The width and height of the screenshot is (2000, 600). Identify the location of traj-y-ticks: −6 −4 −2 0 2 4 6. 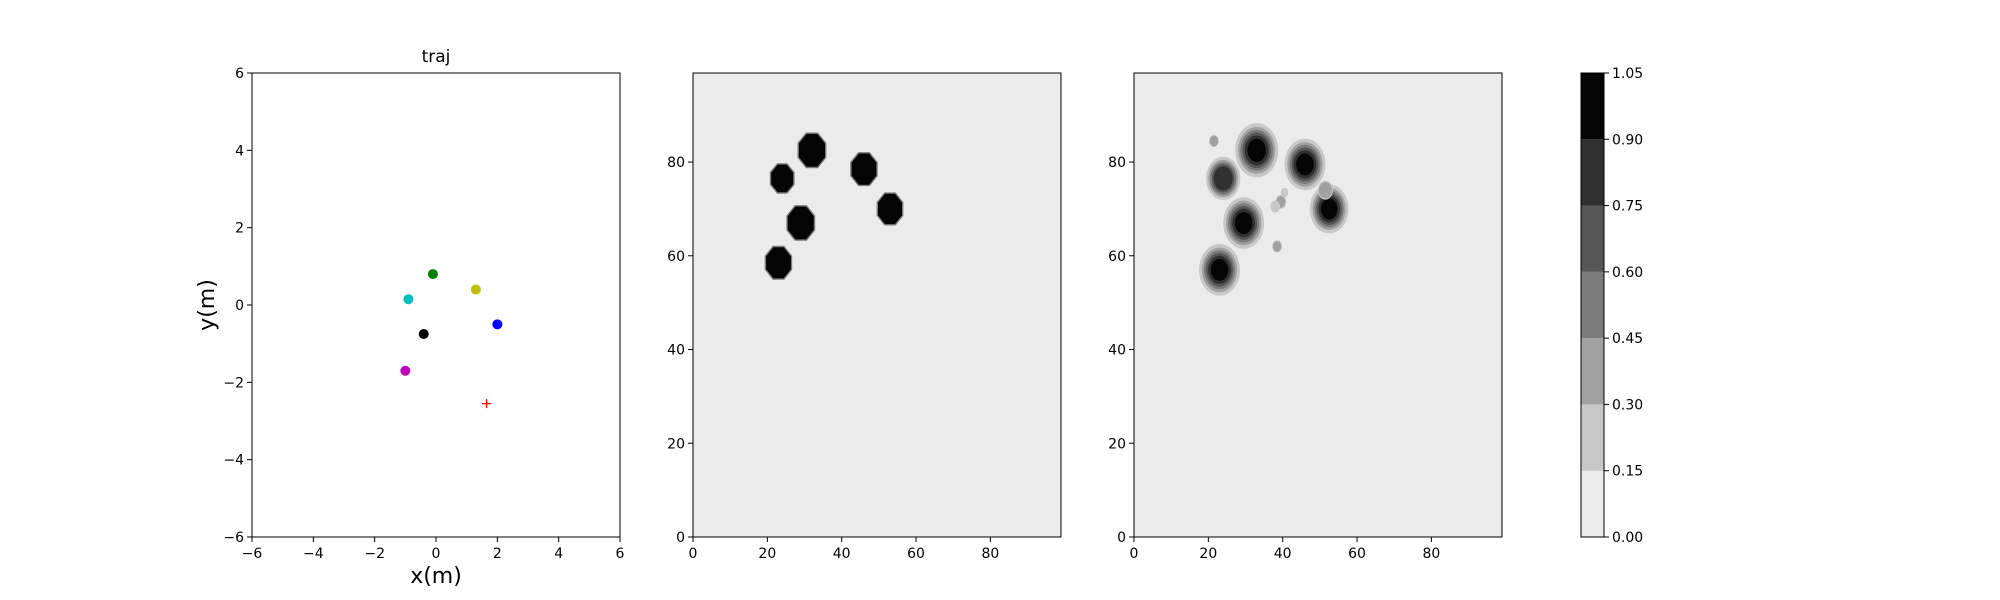
(237, 306).